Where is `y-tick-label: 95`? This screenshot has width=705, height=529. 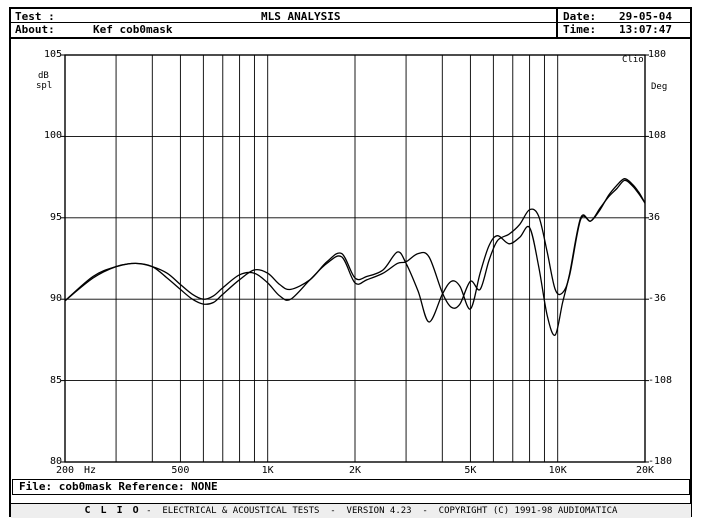 y-tick-label: 95 is located at coordinates (55, 217).